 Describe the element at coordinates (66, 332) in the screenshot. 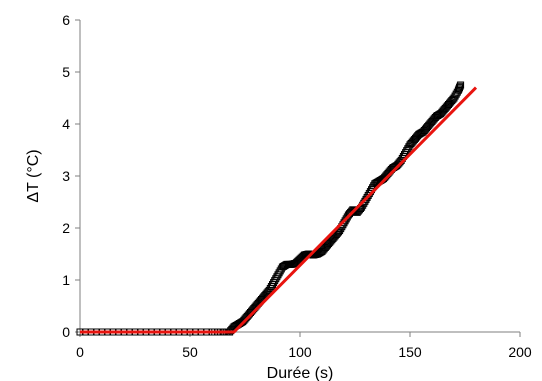

I see `y-tick-label: 0` at that location.